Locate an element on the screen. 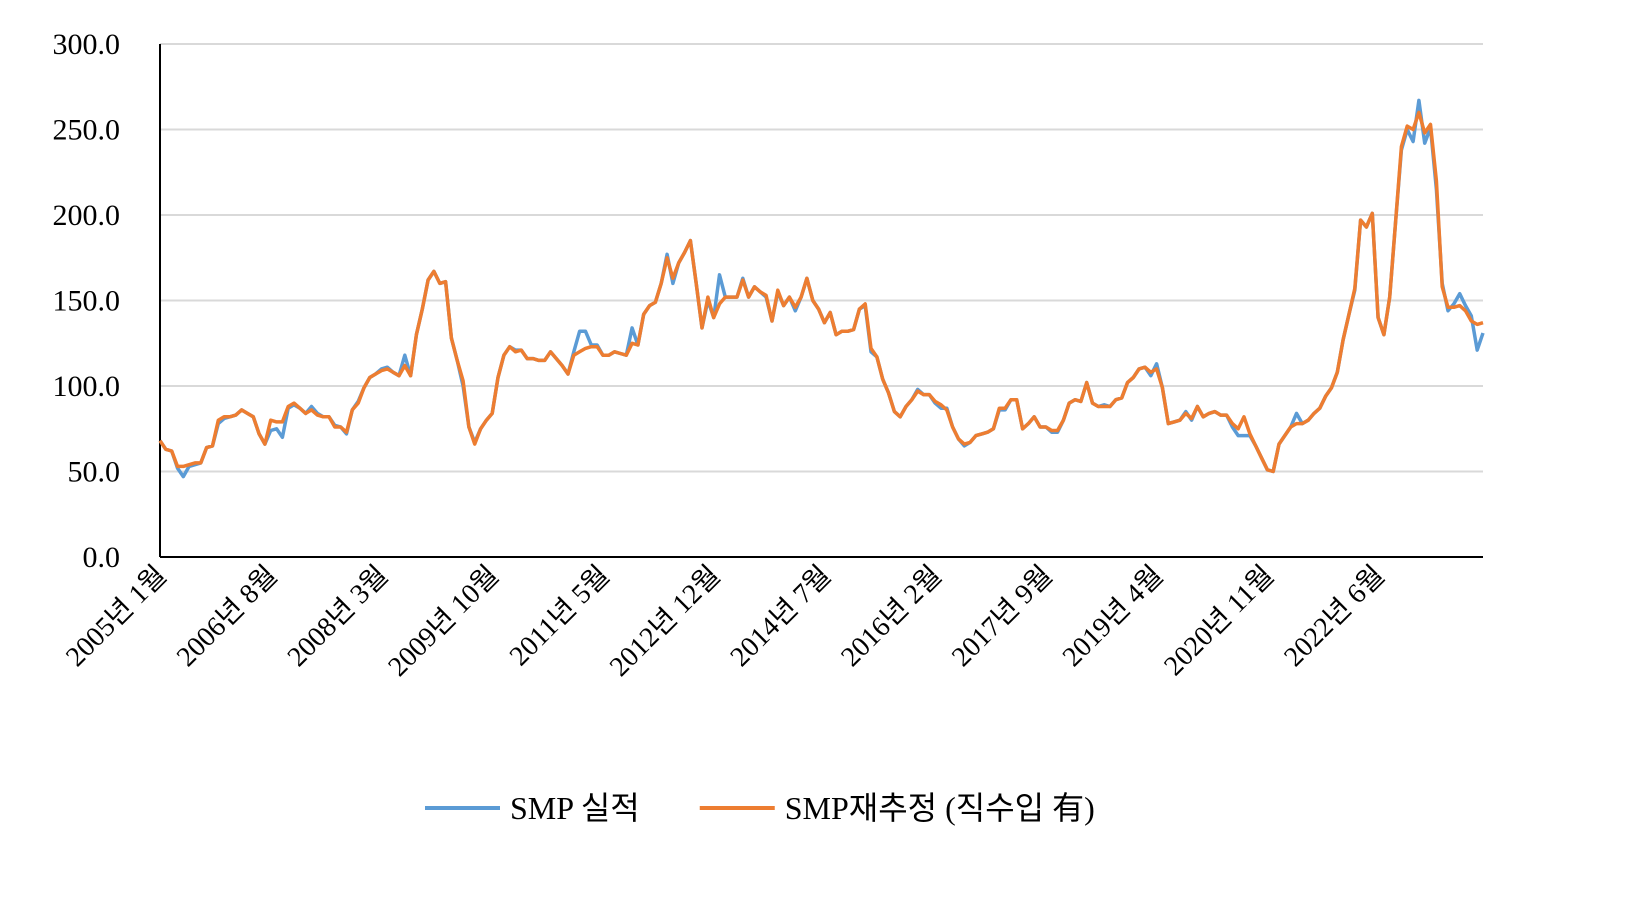 Image resolution: width=1634 pixels, height=901 pixels. legend-label: SMP 실적 is located at coordinates (575, 808).